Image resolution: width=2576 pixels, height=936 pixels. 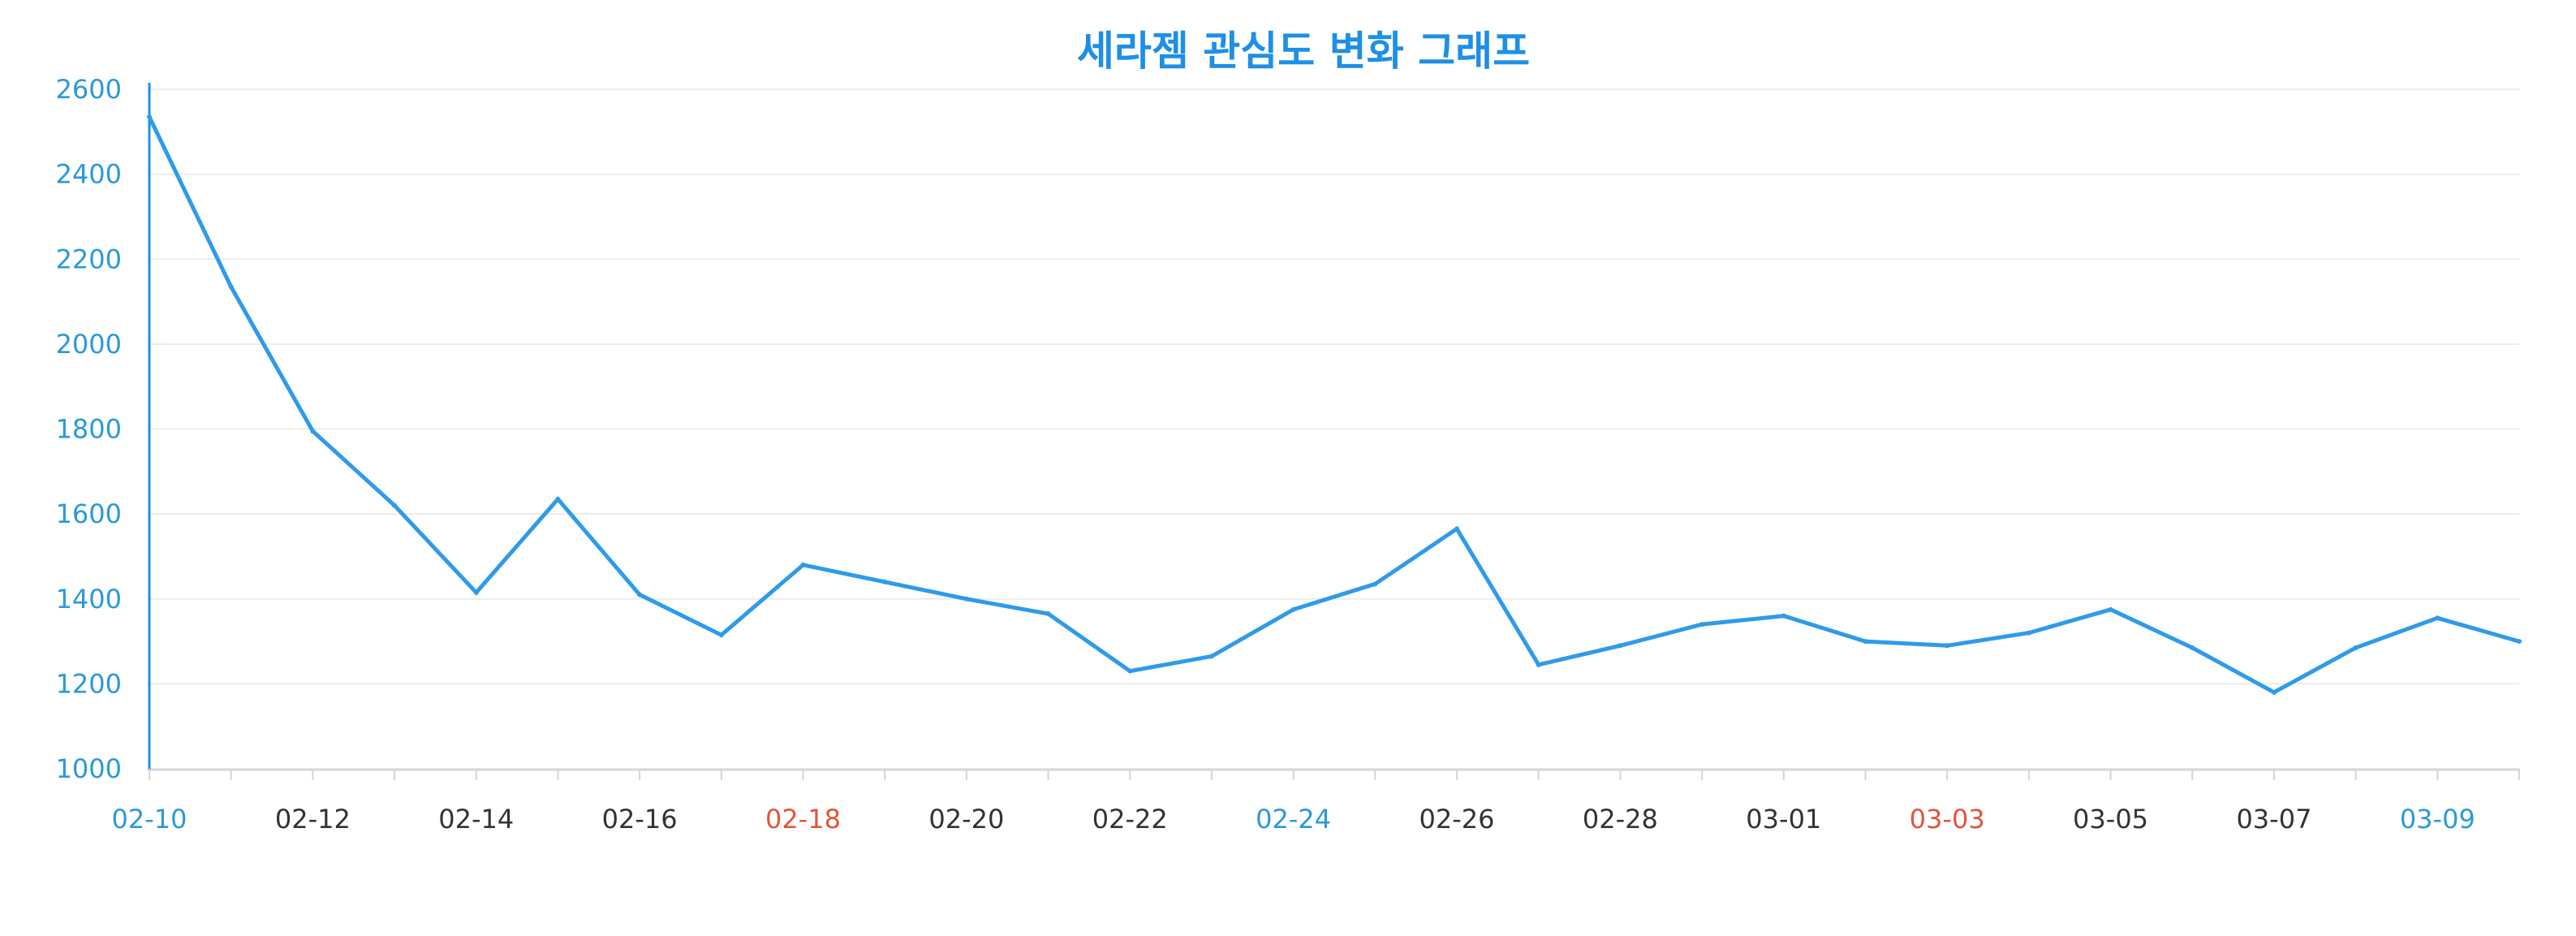 I want to click on x-tick-label: 02-22, so click(x=1130, y=819).